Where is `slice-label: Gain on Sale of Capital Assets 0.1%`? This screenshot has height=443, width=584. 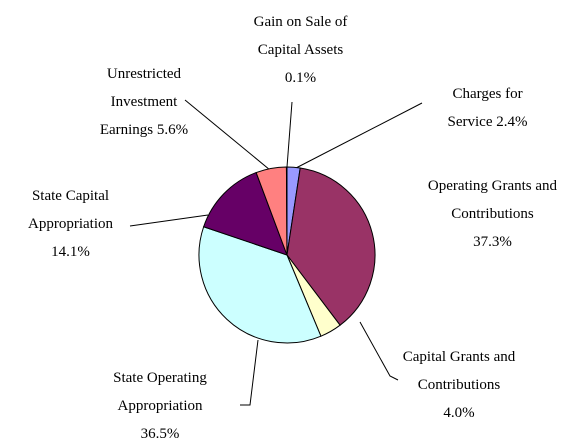 slice-label: Gain on Sale of Capital Assets 0.1% is located at coordinates (300, 50).